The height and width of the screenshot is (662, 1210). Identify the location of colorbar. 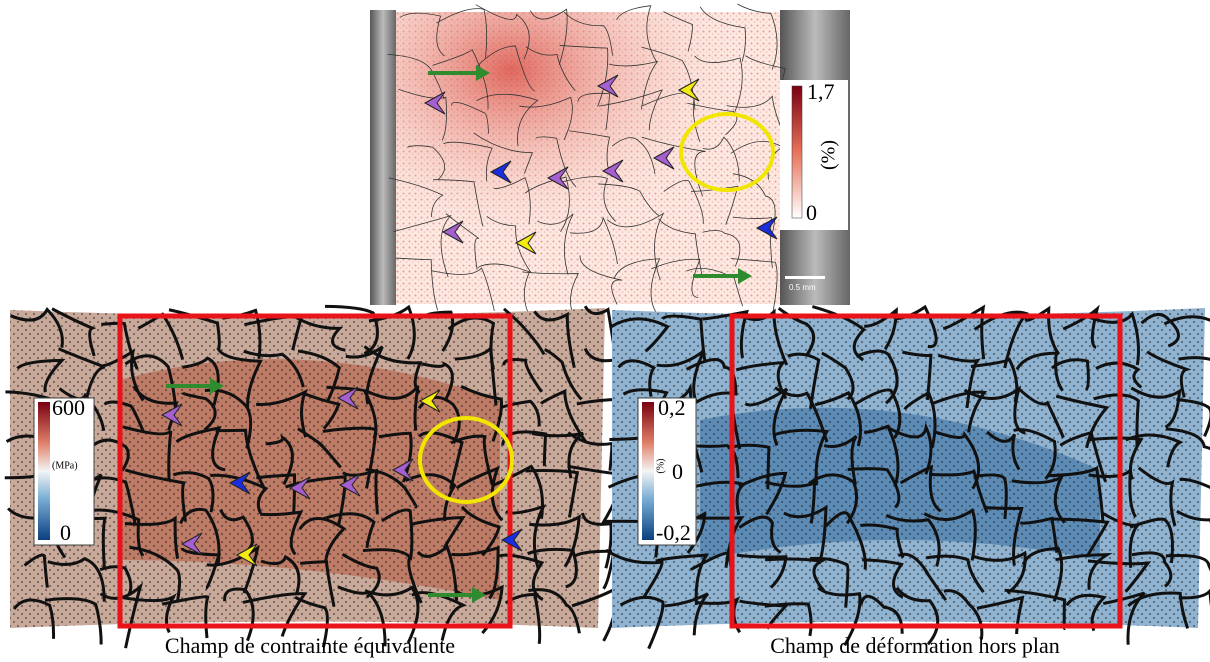
(648, 471).